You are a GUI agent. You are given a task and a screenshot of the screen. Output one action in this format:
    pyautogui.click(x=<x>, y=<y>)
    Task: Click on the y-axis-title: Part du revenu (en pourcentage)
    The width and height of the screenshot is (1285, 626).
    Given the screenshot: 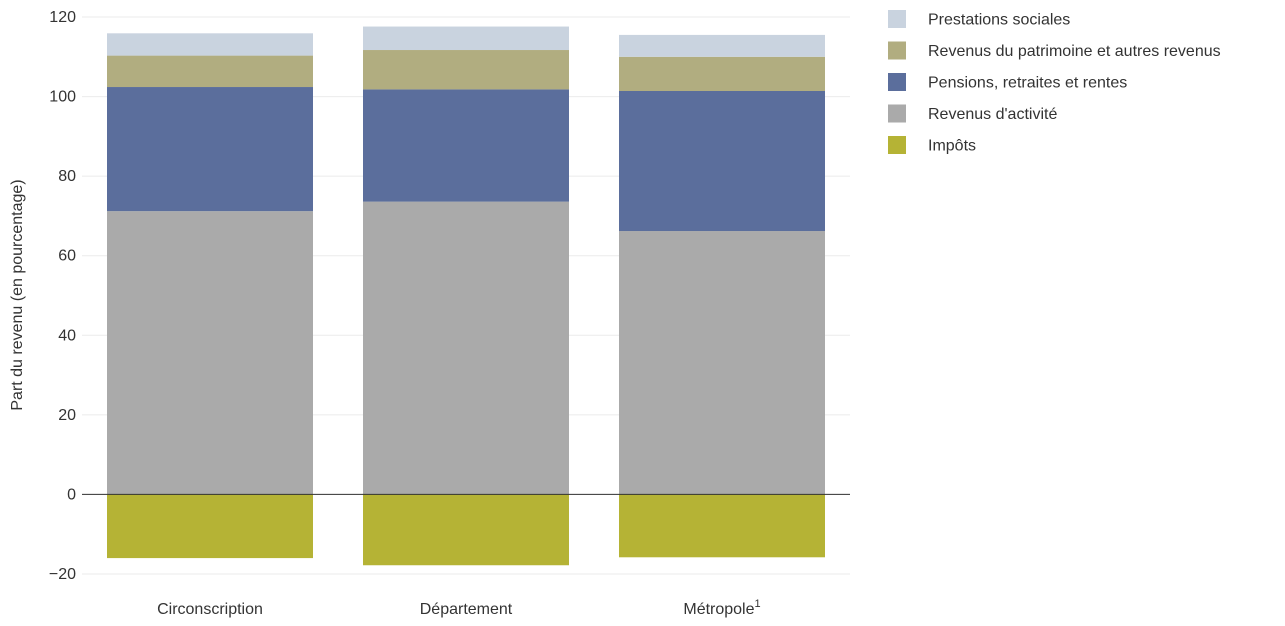 What is the action you would take?
    pyautogui.click(x=17, y=294)
    